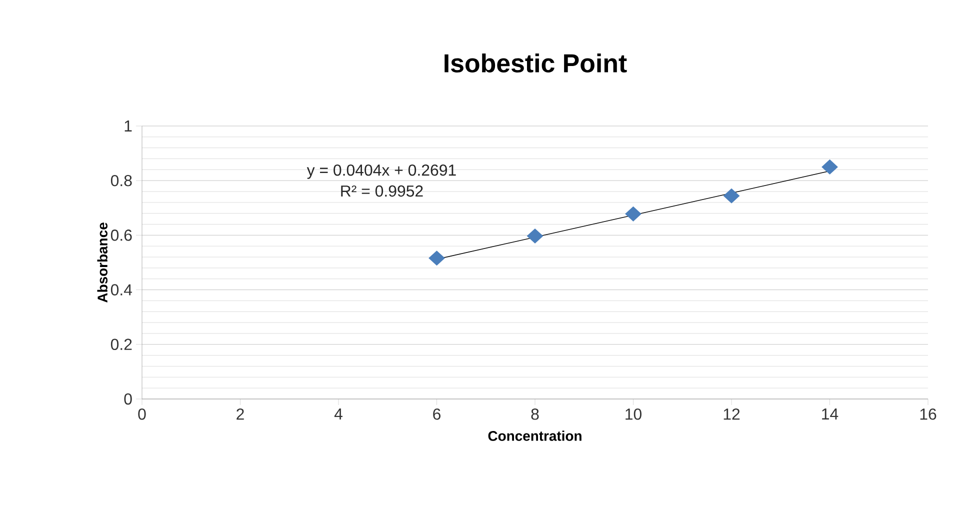 The width and height of the screenshot is (958, 517). I want to click on y-tick-label: 1, so click(128, 126).